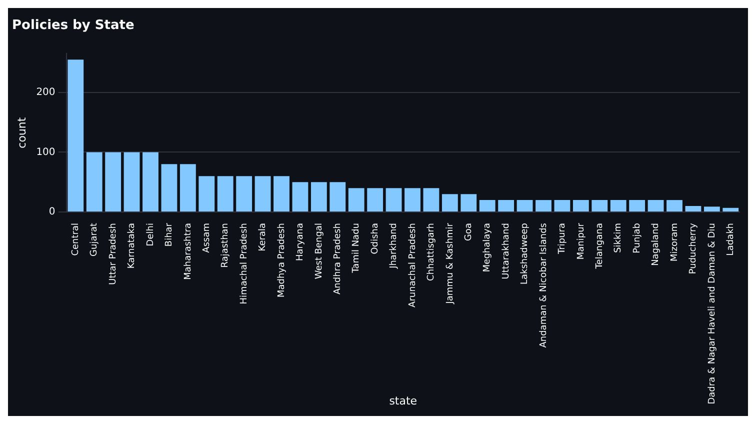  Describe the element at coordinates (525, 253) in the screenshot. I see `x-tick-label: Lakshadweep` at that location.